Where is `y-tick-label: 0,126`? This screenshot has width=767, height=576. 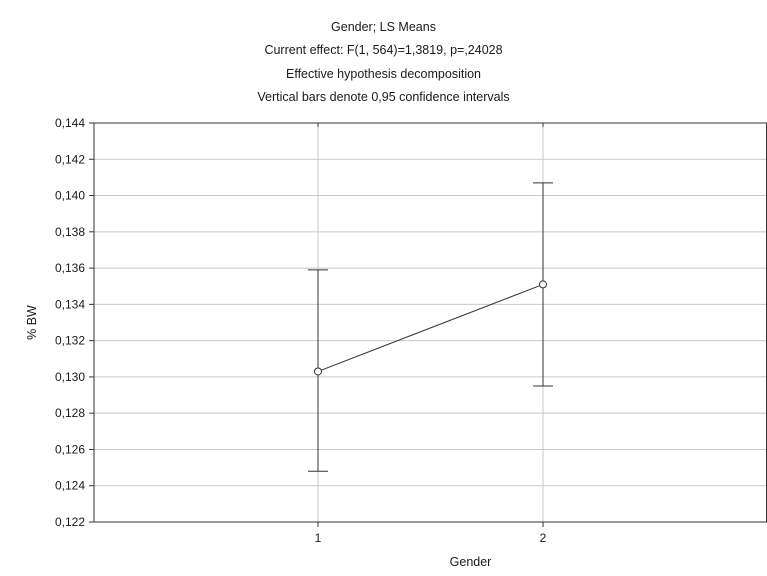
y-tick-label: 0,126 is located at coordinates (70, 449).